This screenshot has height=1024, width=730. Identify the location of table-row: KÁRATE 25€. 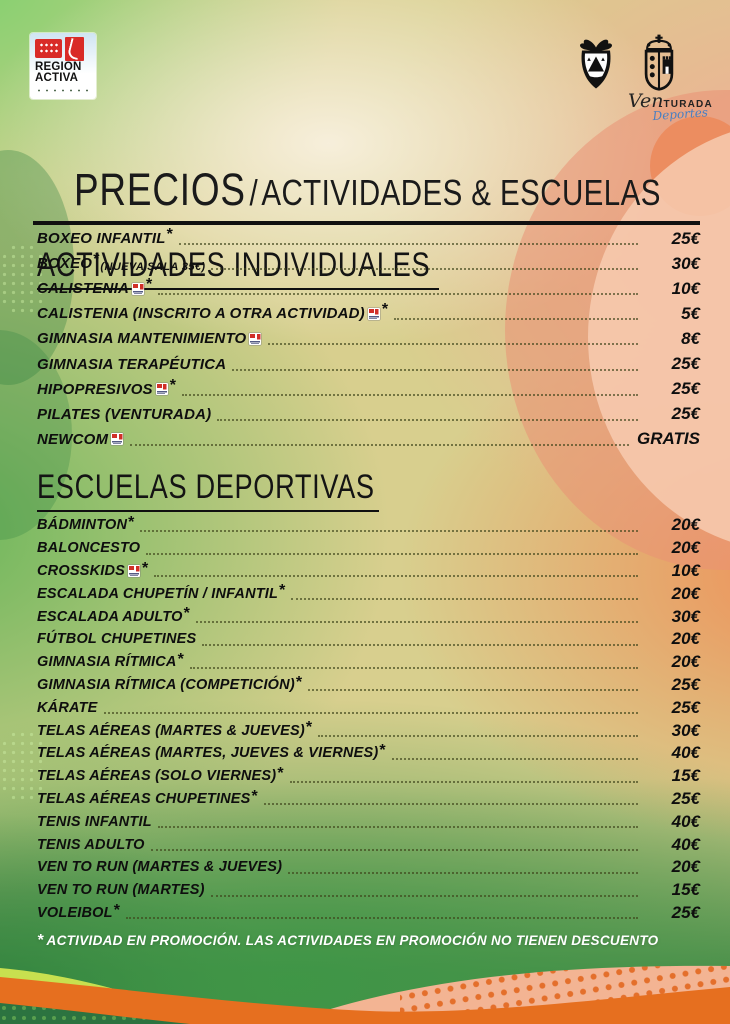
(368, 707).